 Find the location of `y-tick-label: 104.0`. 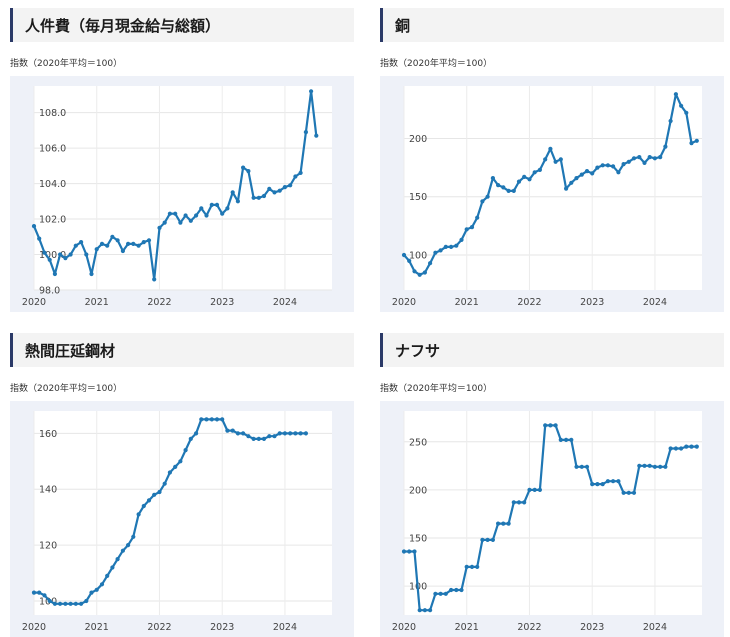

y-tick-label: 104.0 is located at coordinates (52, 184).